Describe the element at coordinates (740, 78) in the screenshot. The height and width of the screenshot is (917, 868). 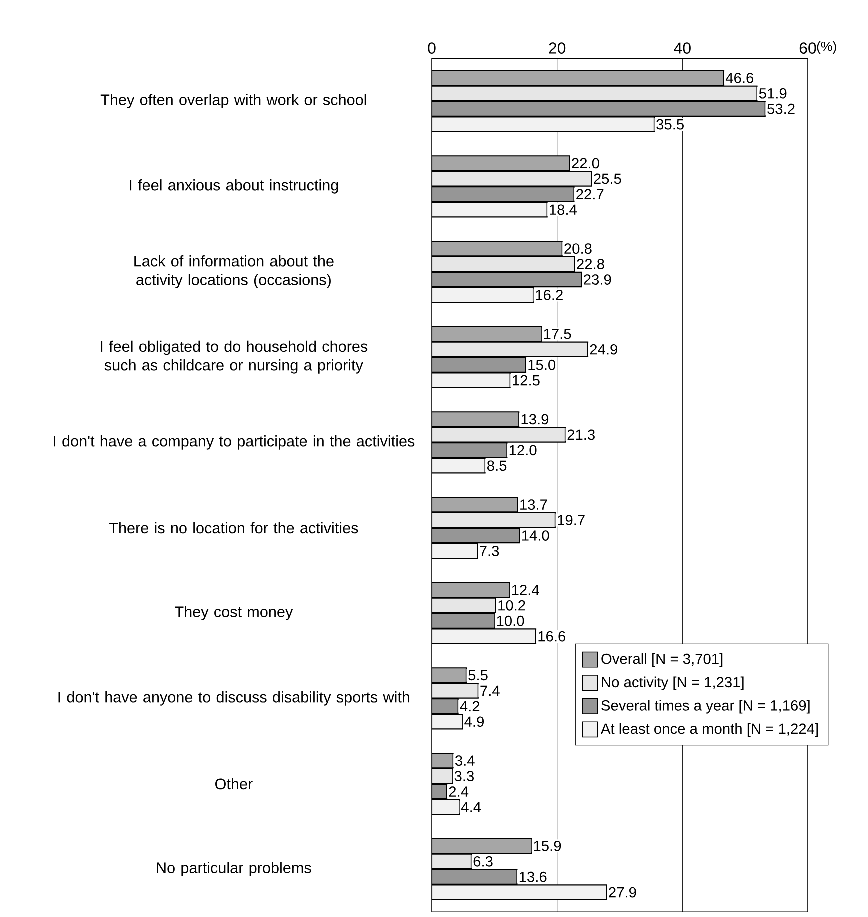
I see `data-label: 46.6` at that location.